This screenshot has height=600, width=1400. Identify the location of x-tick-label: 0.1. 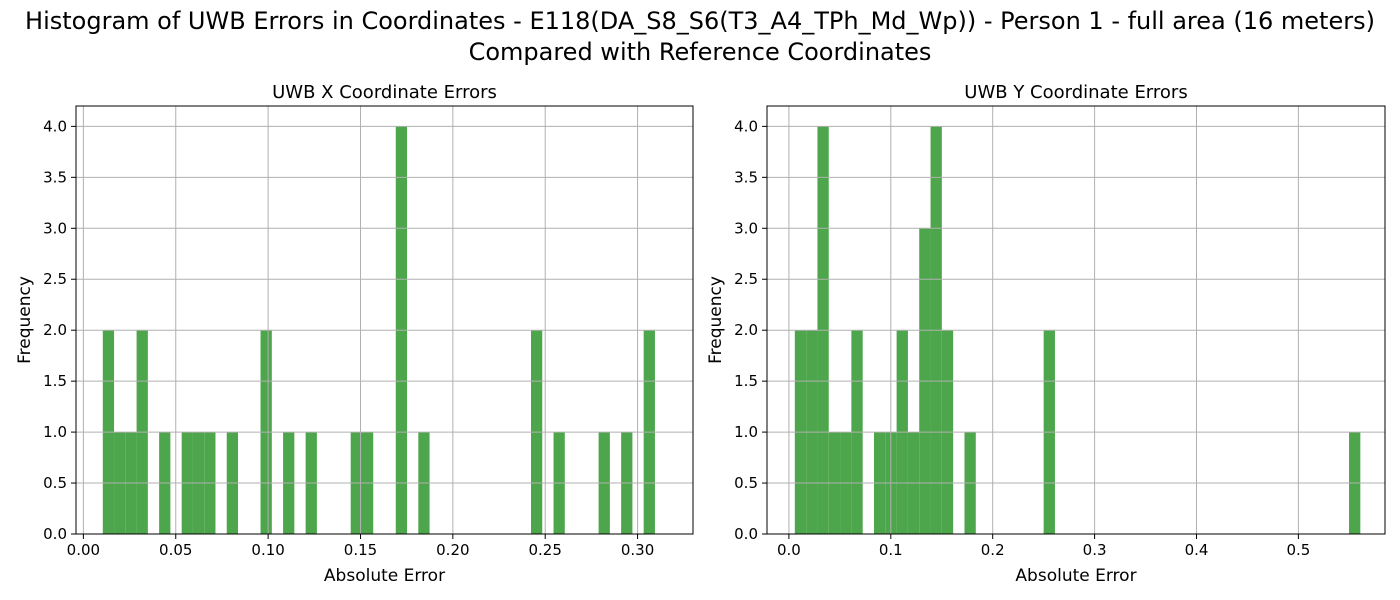
(891, 550).